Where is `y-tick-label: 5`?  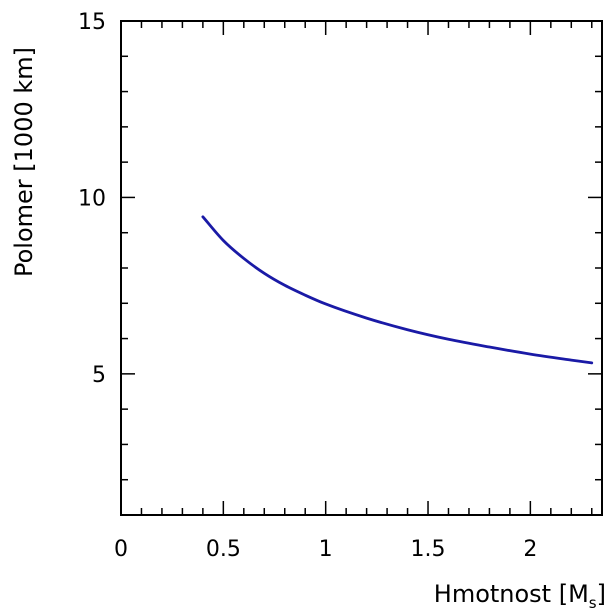
y-tick-label: 5 is located at coordinates (99, 375).